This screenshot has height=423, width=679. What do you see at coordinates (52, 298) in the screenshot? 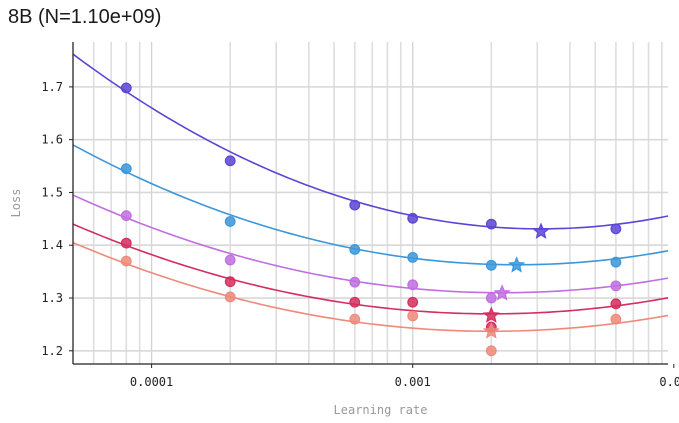
I see `y-tick-label: 1.3` at bounding box center [52, 298].